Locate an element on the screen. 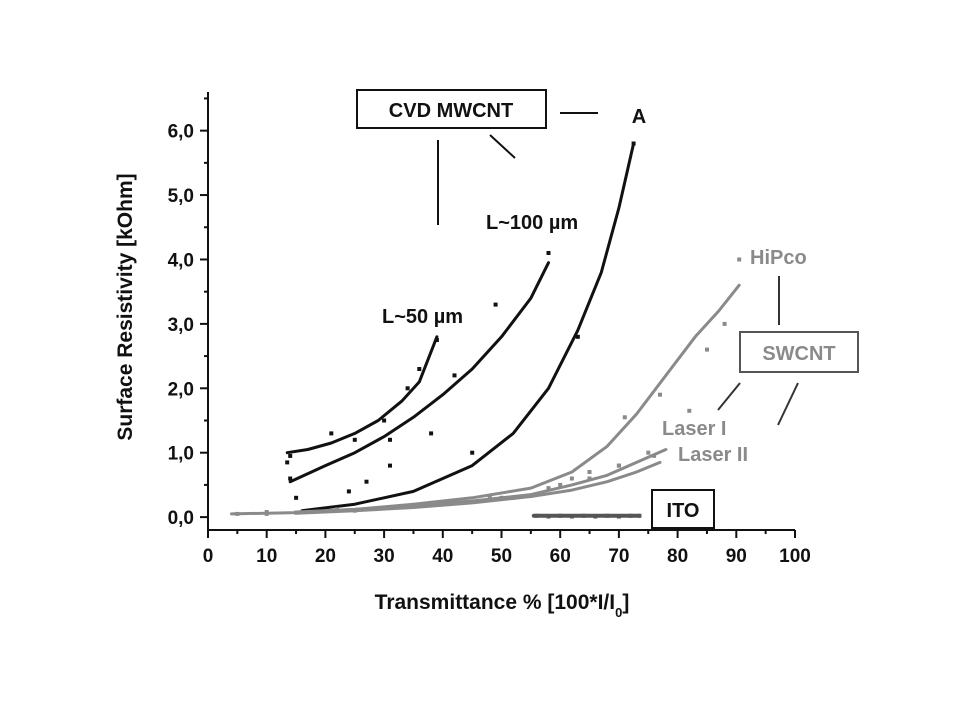 The image size is (960, 720). x-tick-label: 40 is located at coordinates (442, 556).